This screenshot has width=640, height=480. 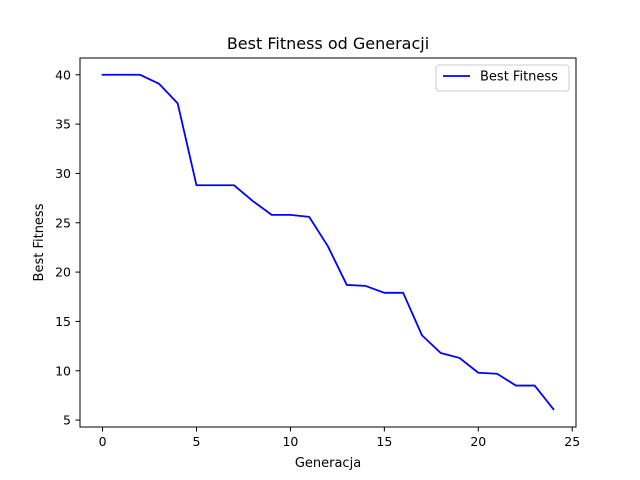 I want to click on x-axis-label: Generacja, so click(x=328, y=463).